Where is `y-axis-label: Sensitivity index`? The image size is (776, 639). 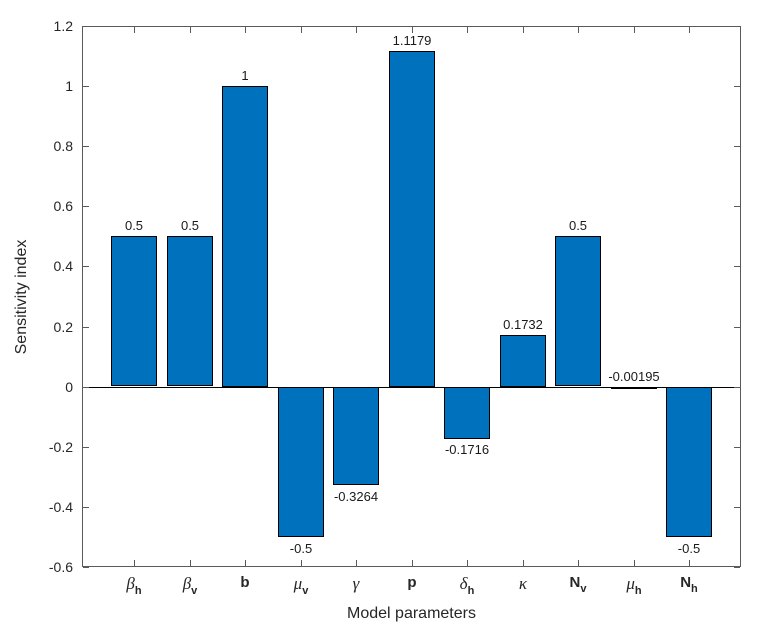
y-axis-label: Sensitivity index is located at coordinates (21, 296).